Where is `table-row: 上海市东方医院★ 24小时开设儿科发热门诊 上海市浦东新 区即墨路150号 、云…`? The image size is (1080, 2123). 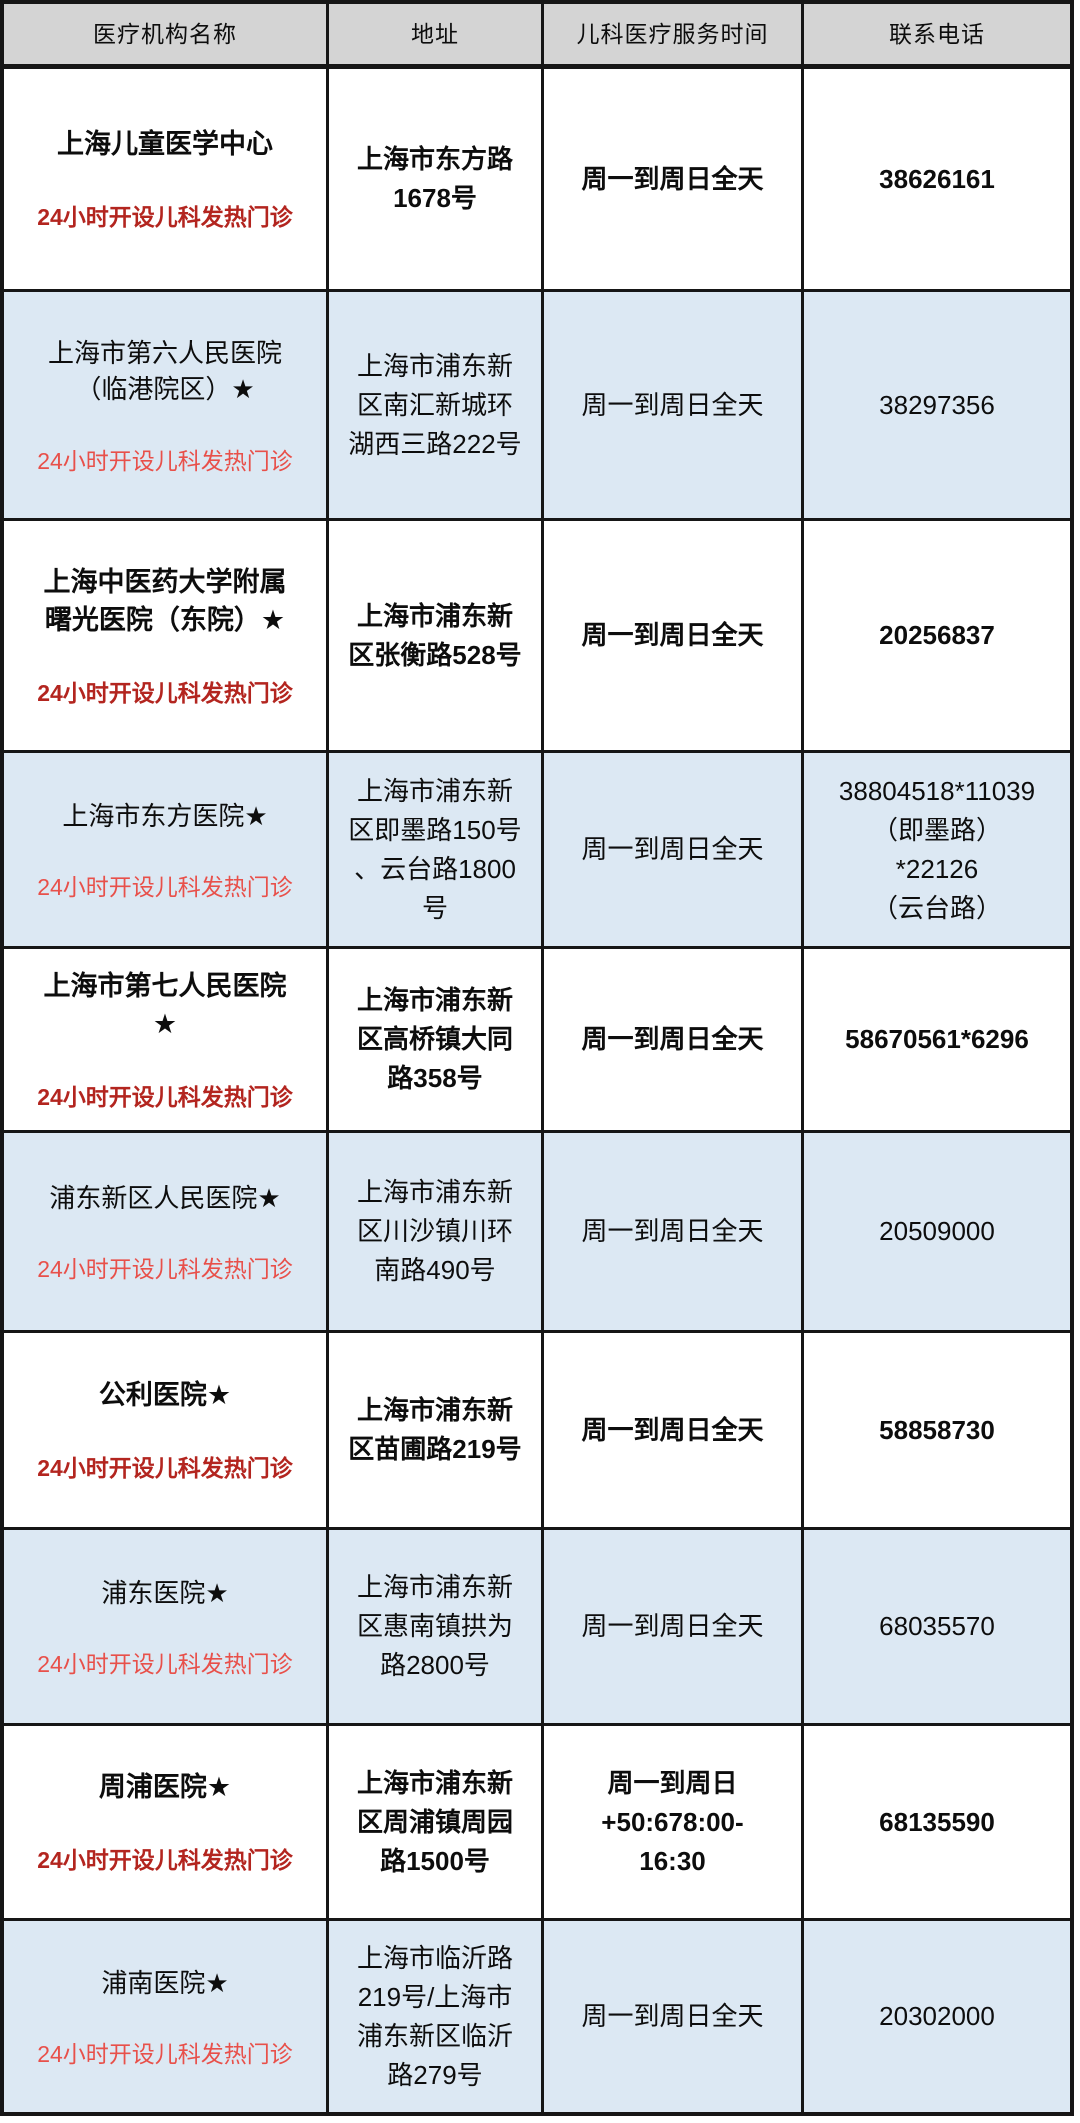
table-row: 上海市东方医院★ 24小时开设儿科发热门诊 上海市浦东新 区即墨路150号 、云… is located at coordinates (537, 851).